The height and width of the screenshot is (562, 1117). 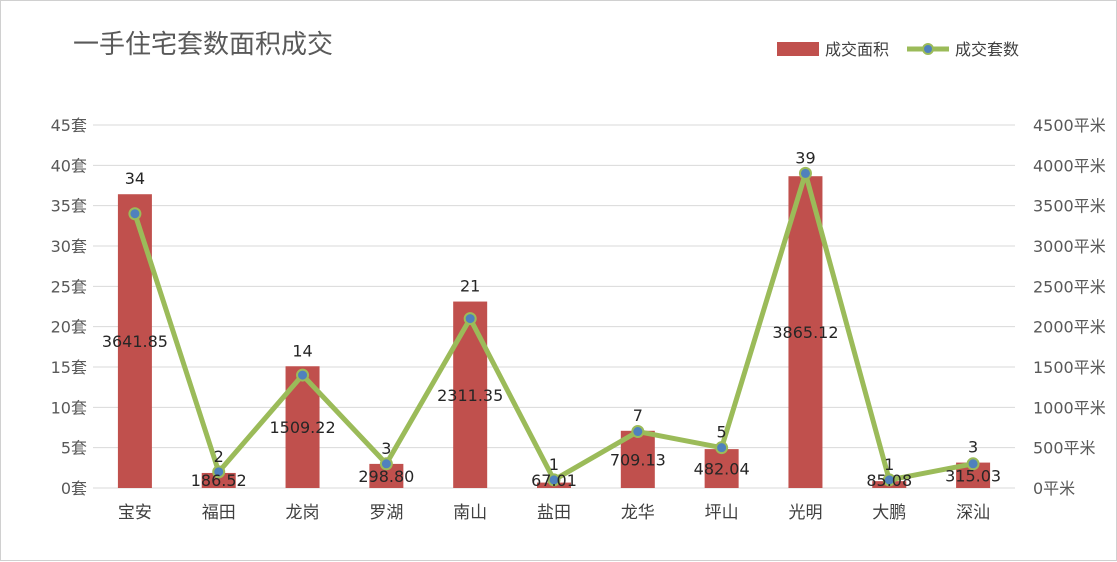 I want to click on left-tick-label: 0套, so click(x=74, y=488).